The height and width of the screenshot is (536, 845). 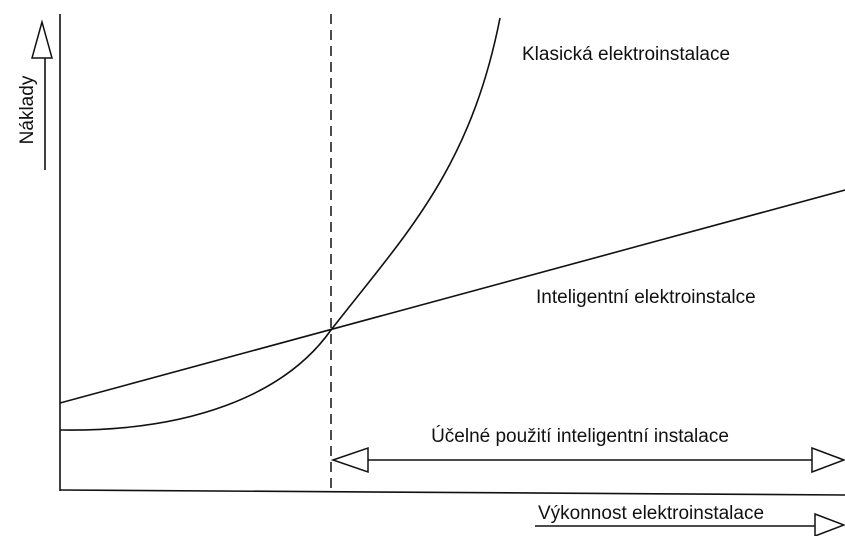 I want to click on classic-label: Klasická elektroinstalace, so click(x=626, y=54).